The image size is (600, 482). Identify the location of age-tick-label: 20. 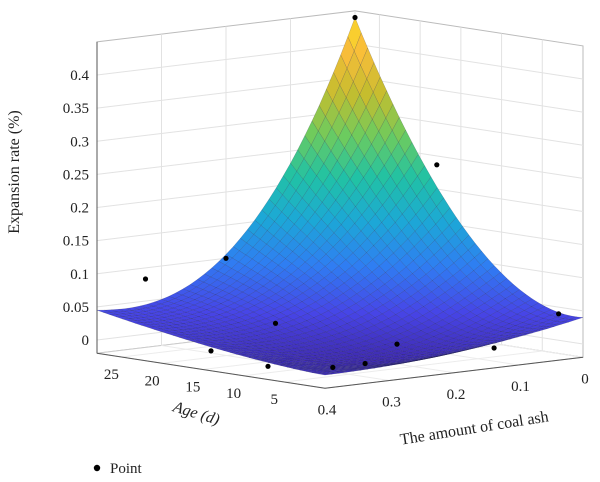
(152, 381).